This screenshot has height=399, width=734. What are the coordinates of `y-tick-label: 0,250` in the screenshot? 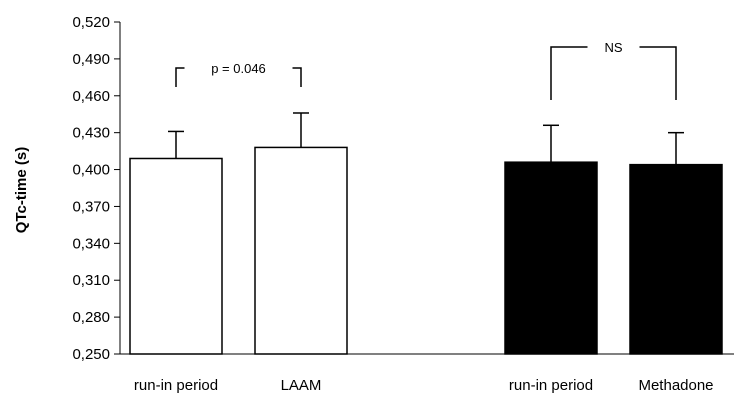 It's located at (91, 354).